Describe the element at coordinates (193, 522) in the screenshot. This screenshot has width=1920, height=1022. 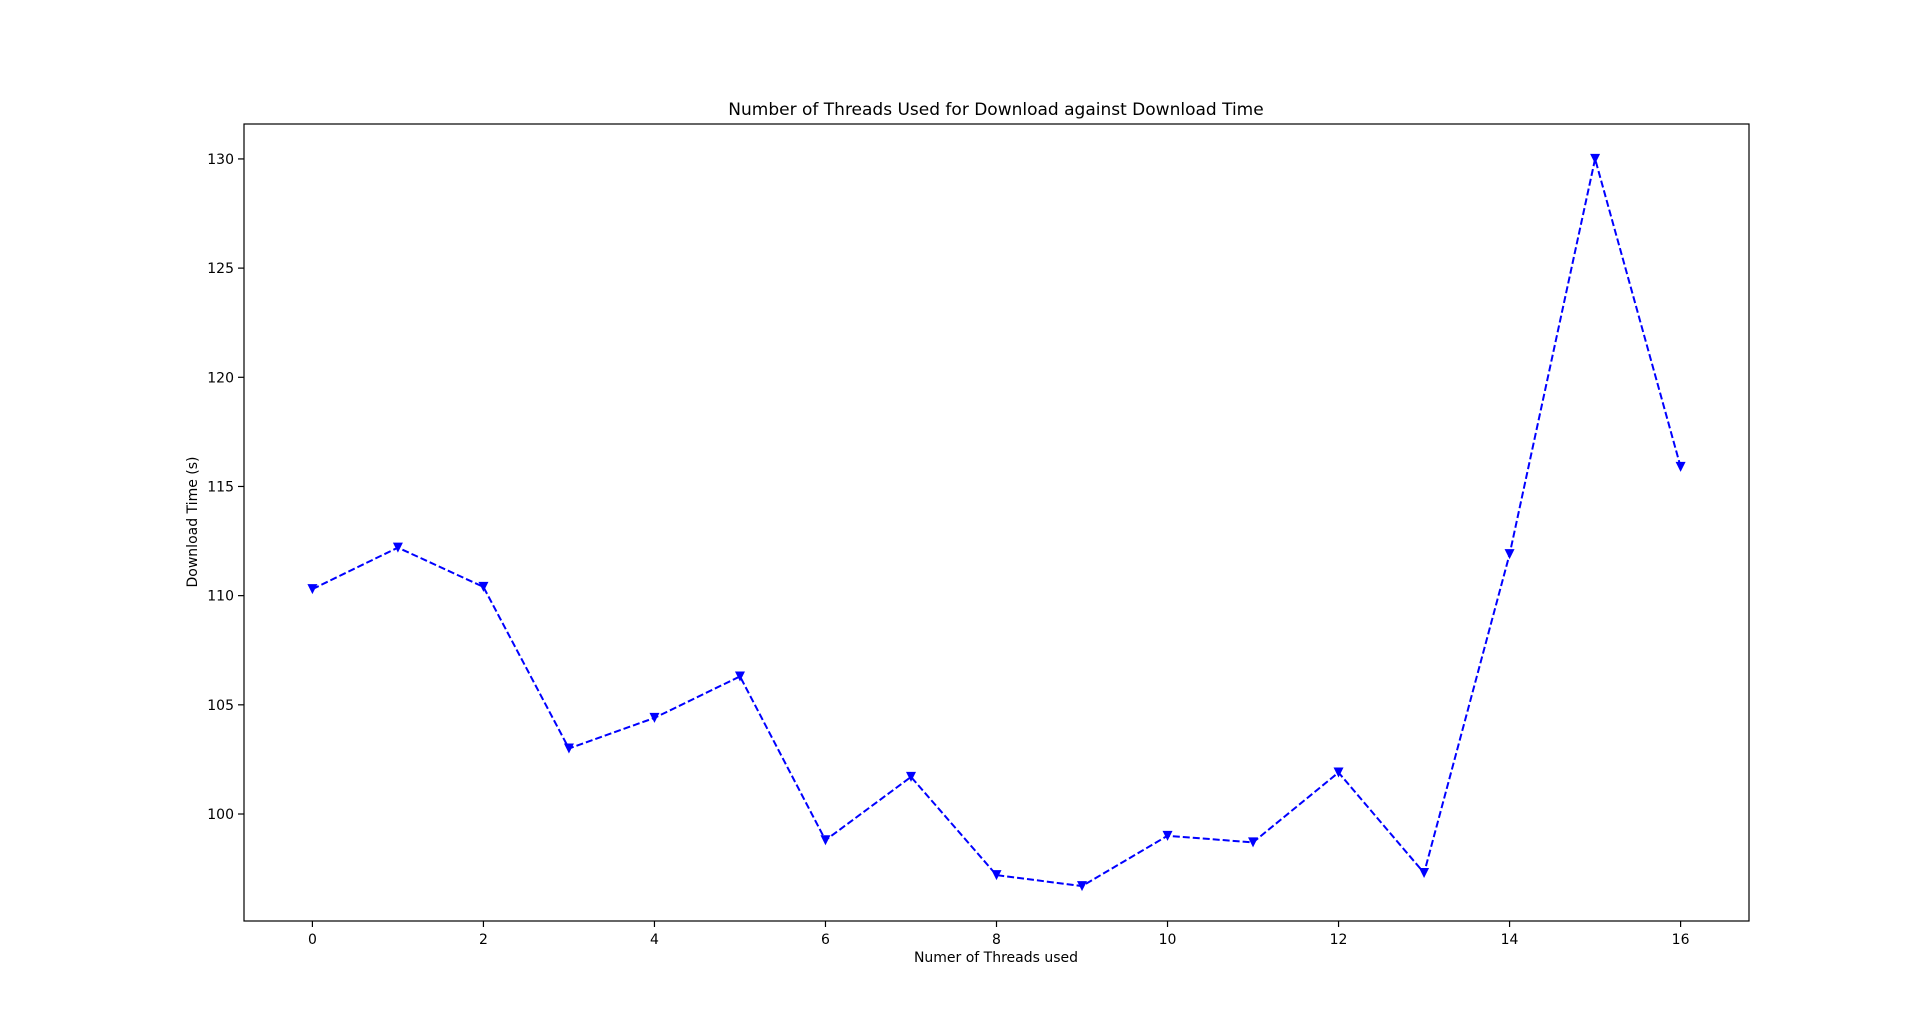
I see `y-axis-label: Download Time (s)` at that location.